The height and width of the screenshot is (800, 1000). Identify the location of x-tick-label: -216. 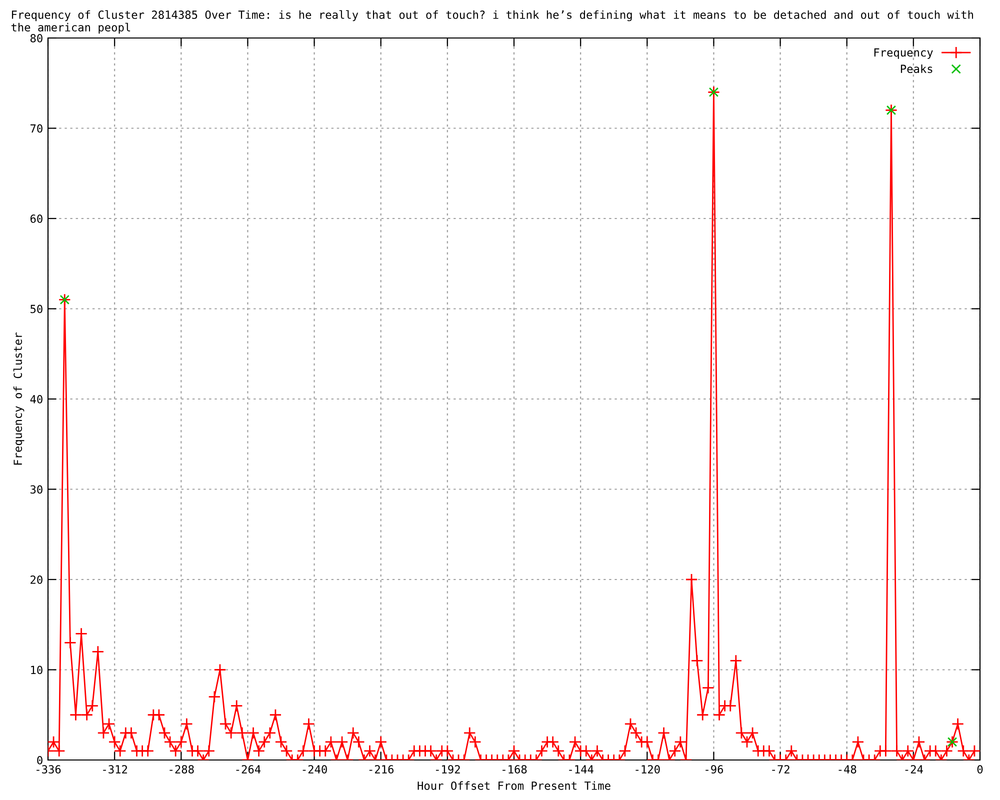
(381, 769).